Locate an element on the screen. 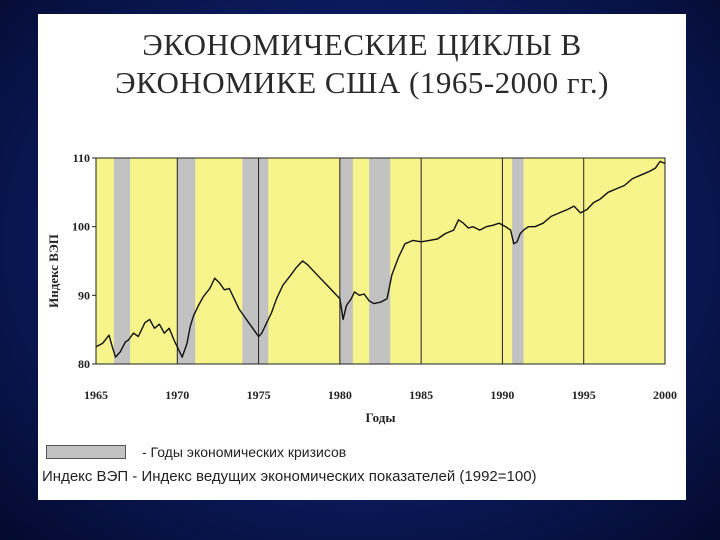 The width and height of the screenshot is (720, 540). y-tick-label-110: 110 is located at coordinates (81, 158).